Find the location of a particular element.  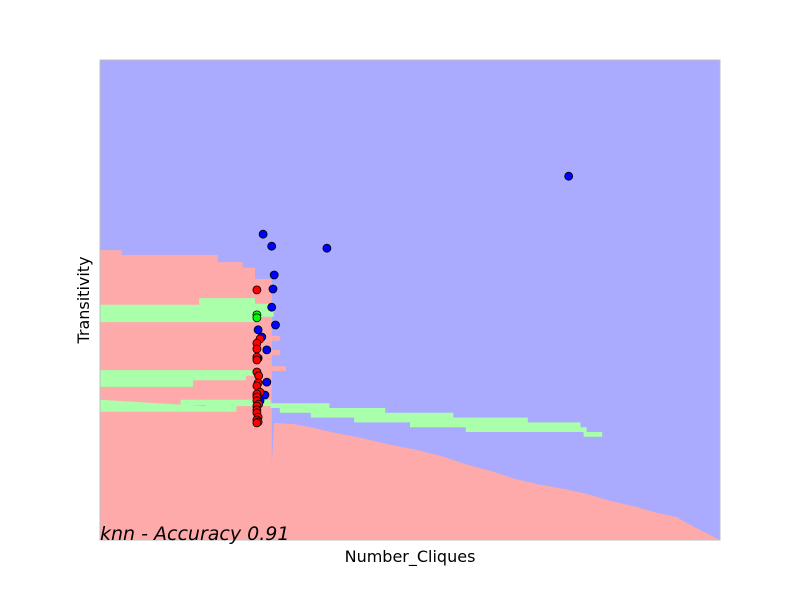

y-axis-label: Transitivity is located at coordinates (83, 300).